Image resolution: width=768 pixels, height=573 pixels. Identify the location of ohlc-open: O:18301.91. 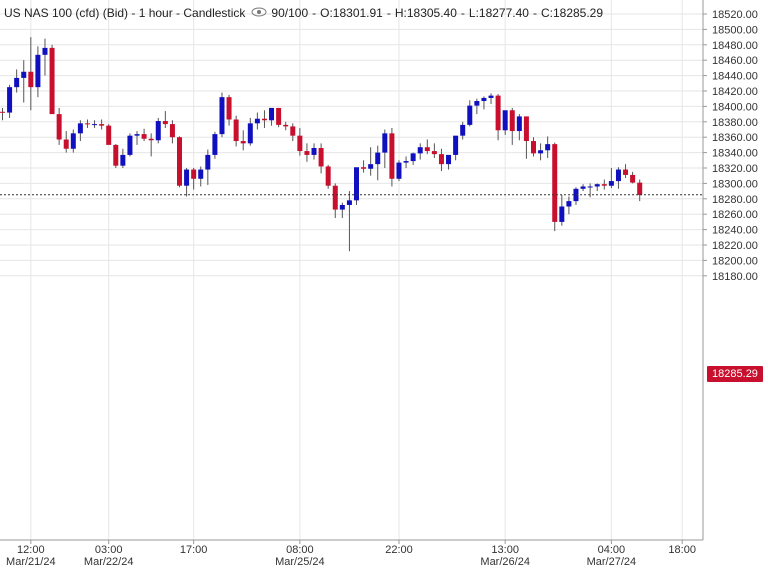
(351, 13).